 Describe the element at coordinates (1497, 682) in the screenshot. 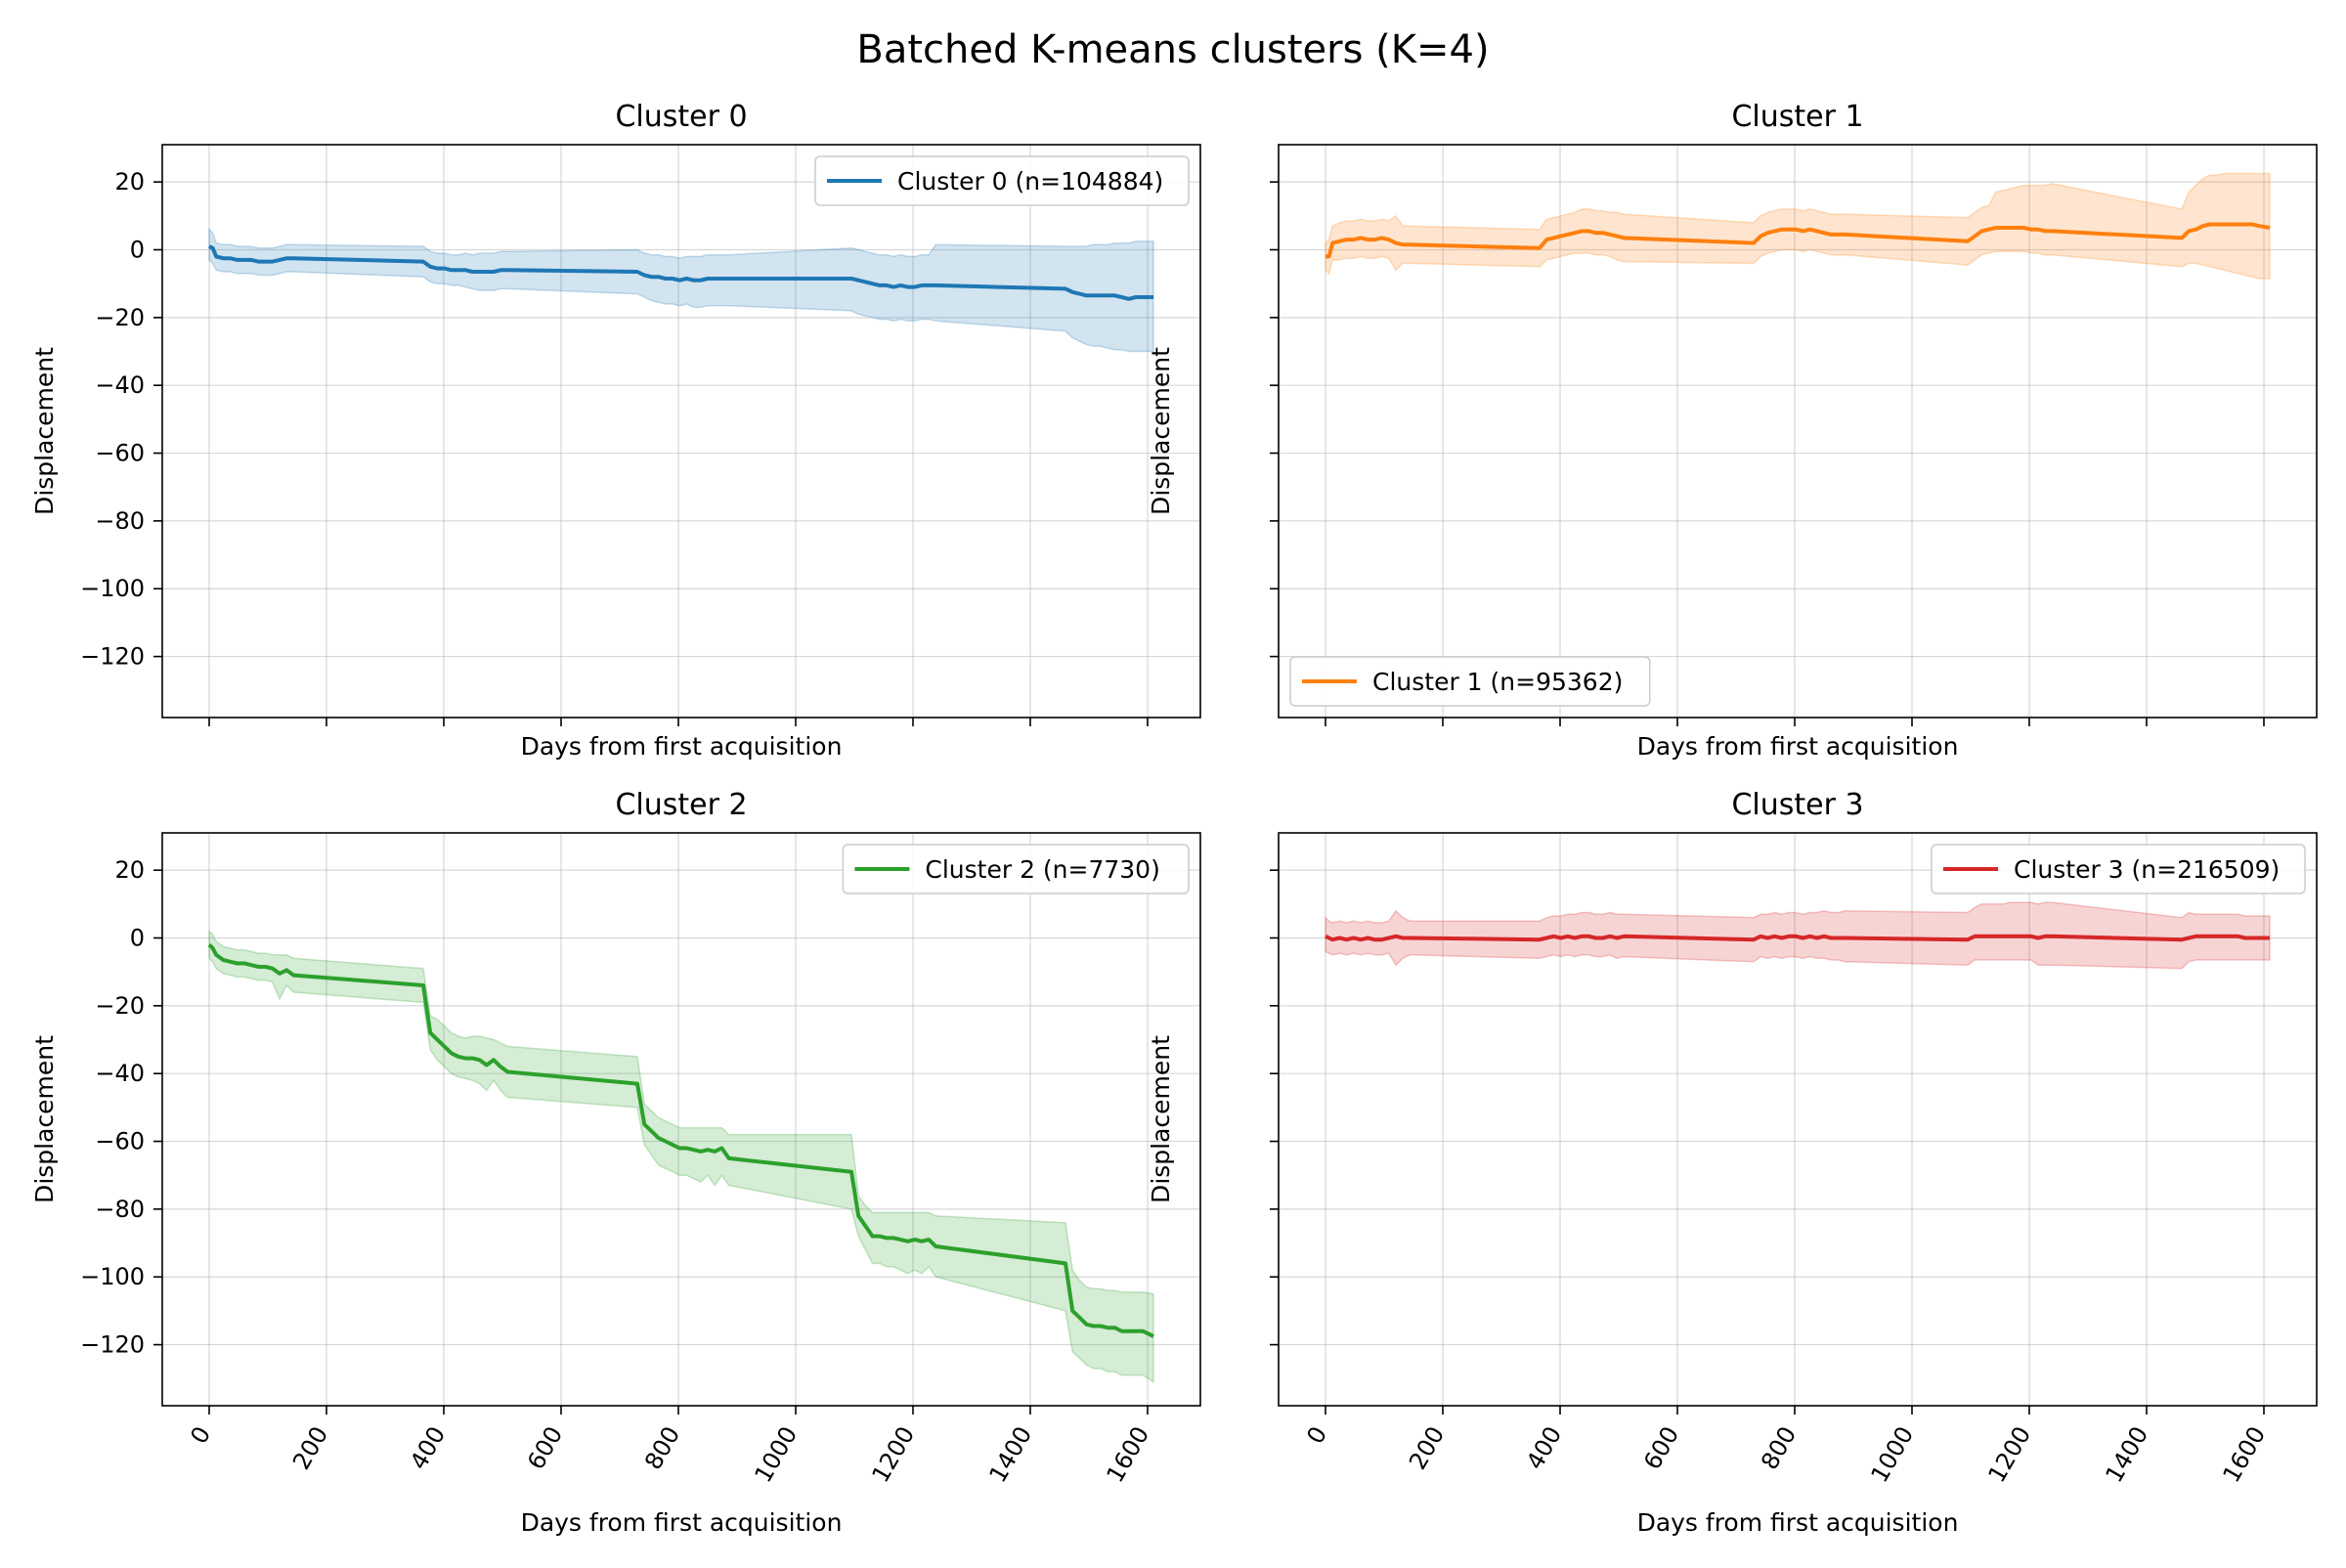

I see `legend-label: Cluster 1 (n=95362)` at that location.